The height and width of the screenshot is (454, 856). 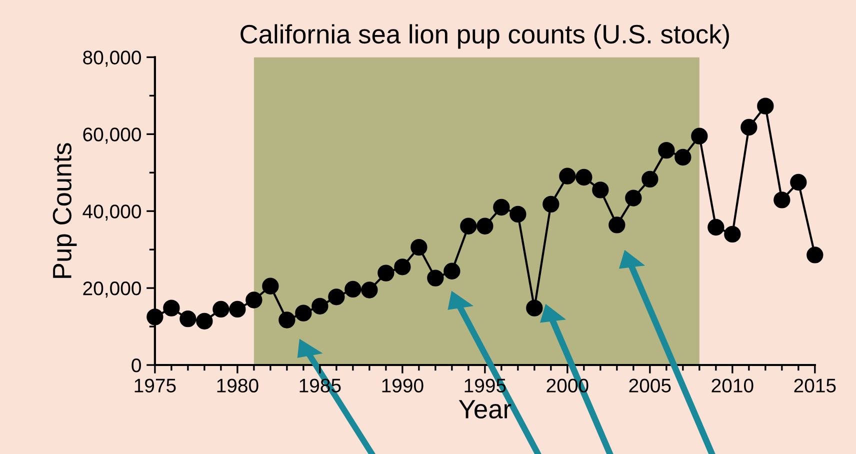 What do you see at coordinates (136, 365) in the screenshot?
I see `y-tick-label: 0` at bounding box center [136, 365].